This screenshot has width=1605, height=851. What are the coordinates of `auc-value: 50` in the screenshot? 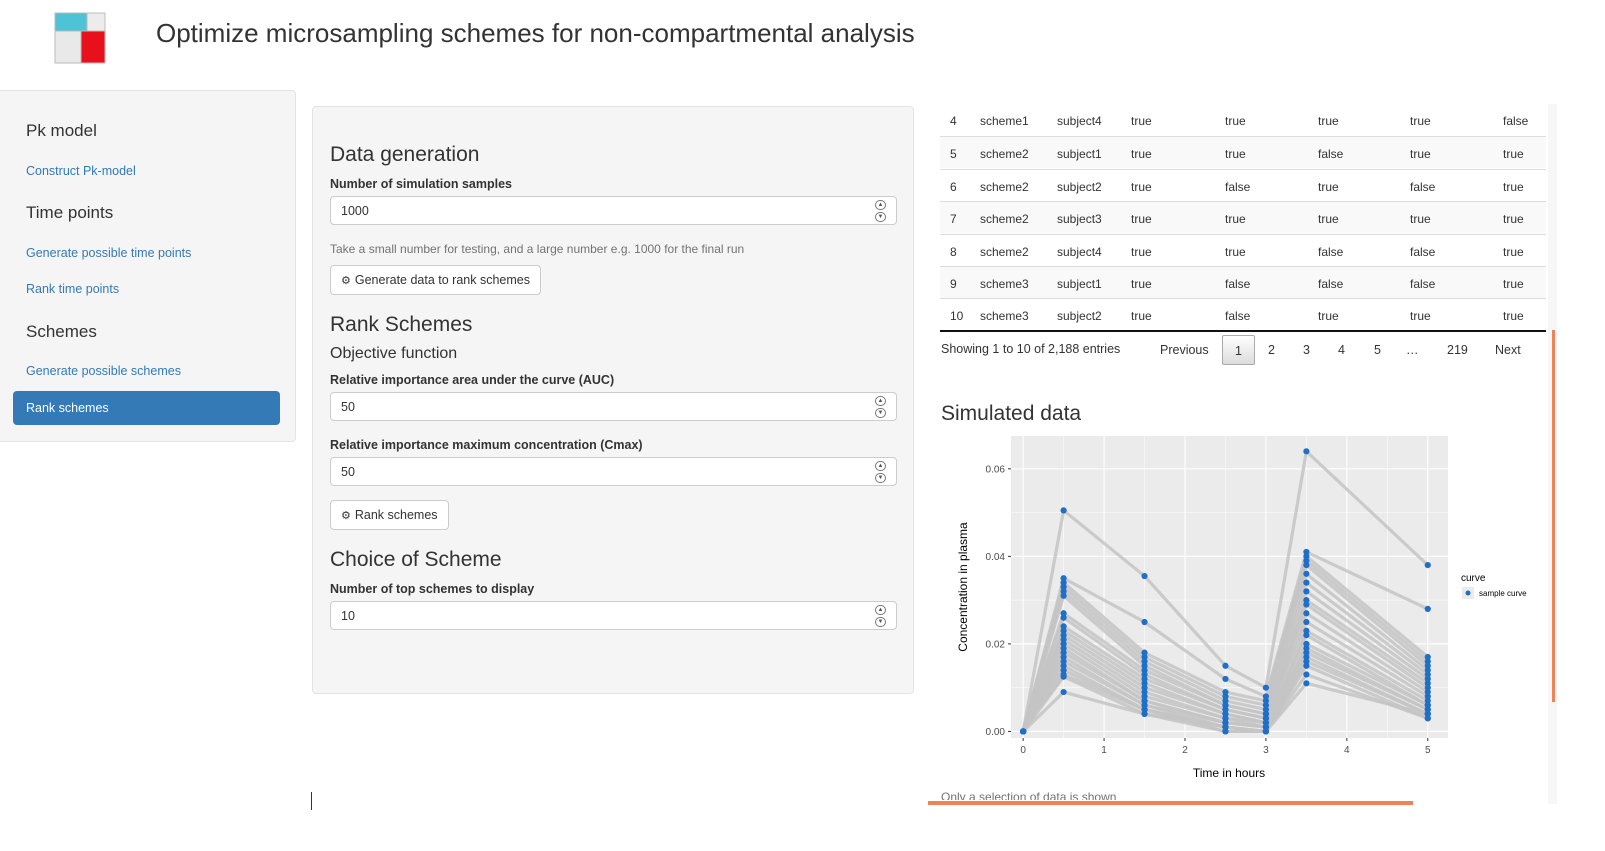 It's located at (348, 407).